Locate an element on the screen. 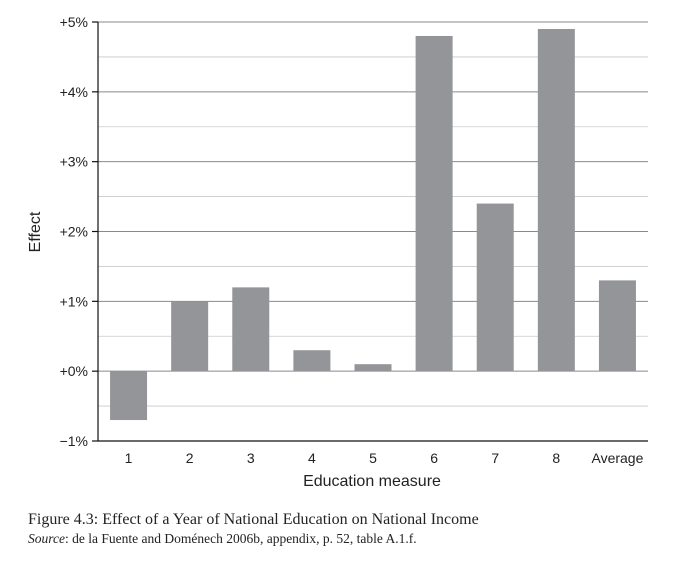 The image size is (697, 561). x-tick-labels: 1 2 3 4 5 6 7 8 Average is located at coordinates (384, 458).